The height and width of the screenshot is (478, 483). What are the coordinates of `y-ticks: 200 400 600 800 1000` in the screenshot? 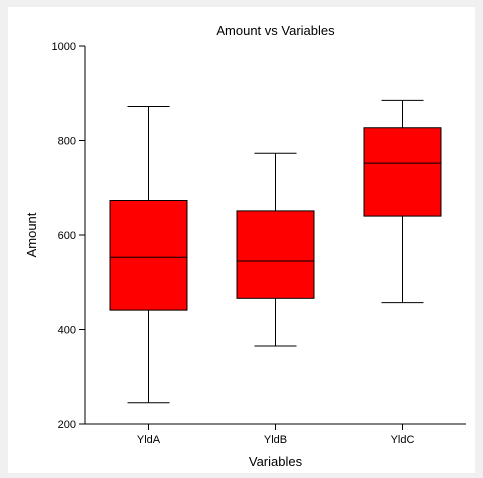 It's located at (68, 236).